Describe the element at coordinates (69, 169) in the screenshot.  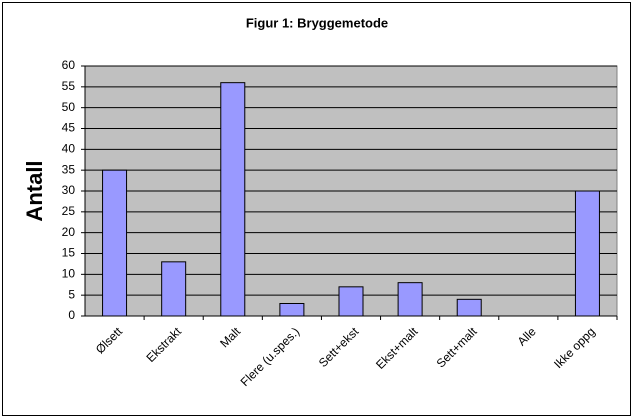
I see `y-tick-label: 35` at that location.